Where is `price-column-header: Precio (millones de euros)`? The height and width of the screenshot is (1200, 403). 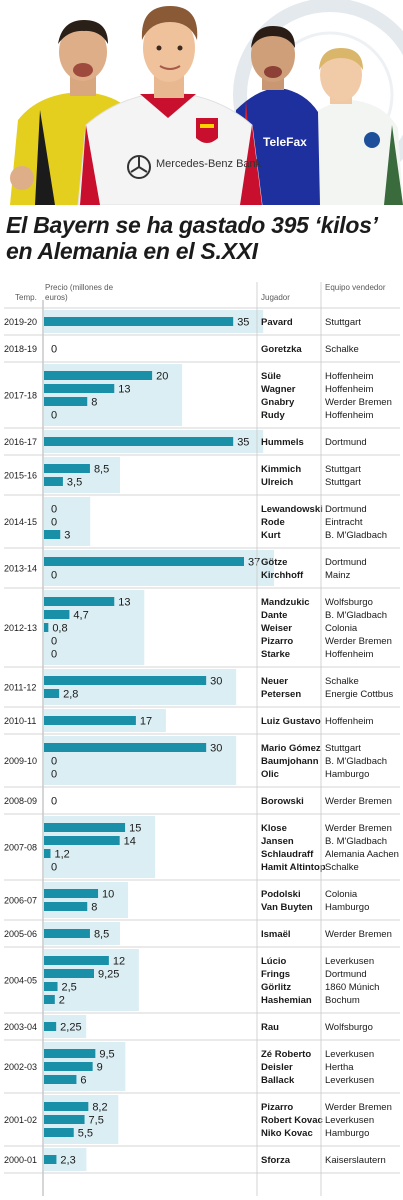 price-column-header: Precio (millones de euros) is located at coordinates (79, 292).